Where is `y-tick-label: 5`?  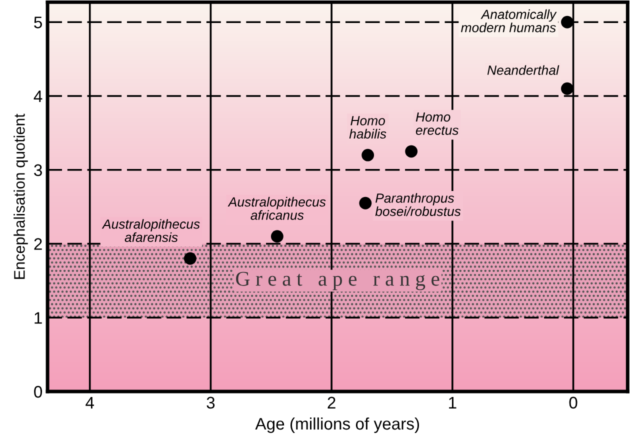 y-tick-label: 5 is located at coordinates (38, 22).